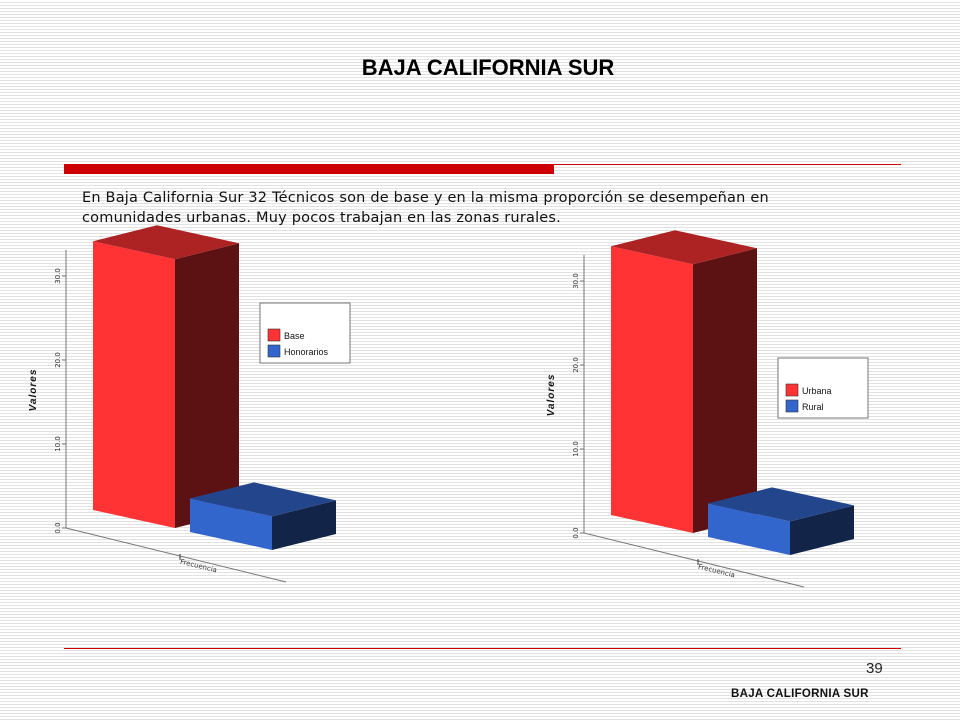 This screenshot has height=720, width=960. Describe the element at coordinates (488, 67) in the screenshot. I see `page-title: BAJA CALIFORNIA SUR` at that location.